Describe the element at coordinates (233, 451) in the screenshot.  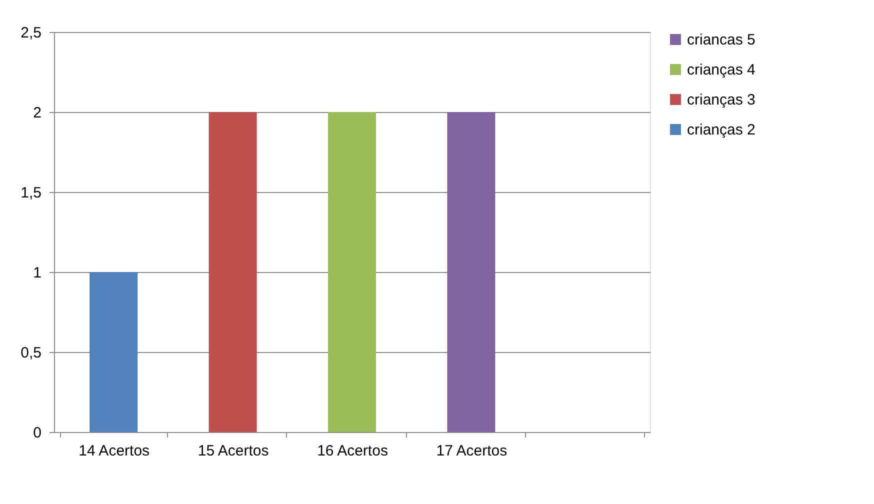
I see `x-tick-label: 15 Acertos` at that location.